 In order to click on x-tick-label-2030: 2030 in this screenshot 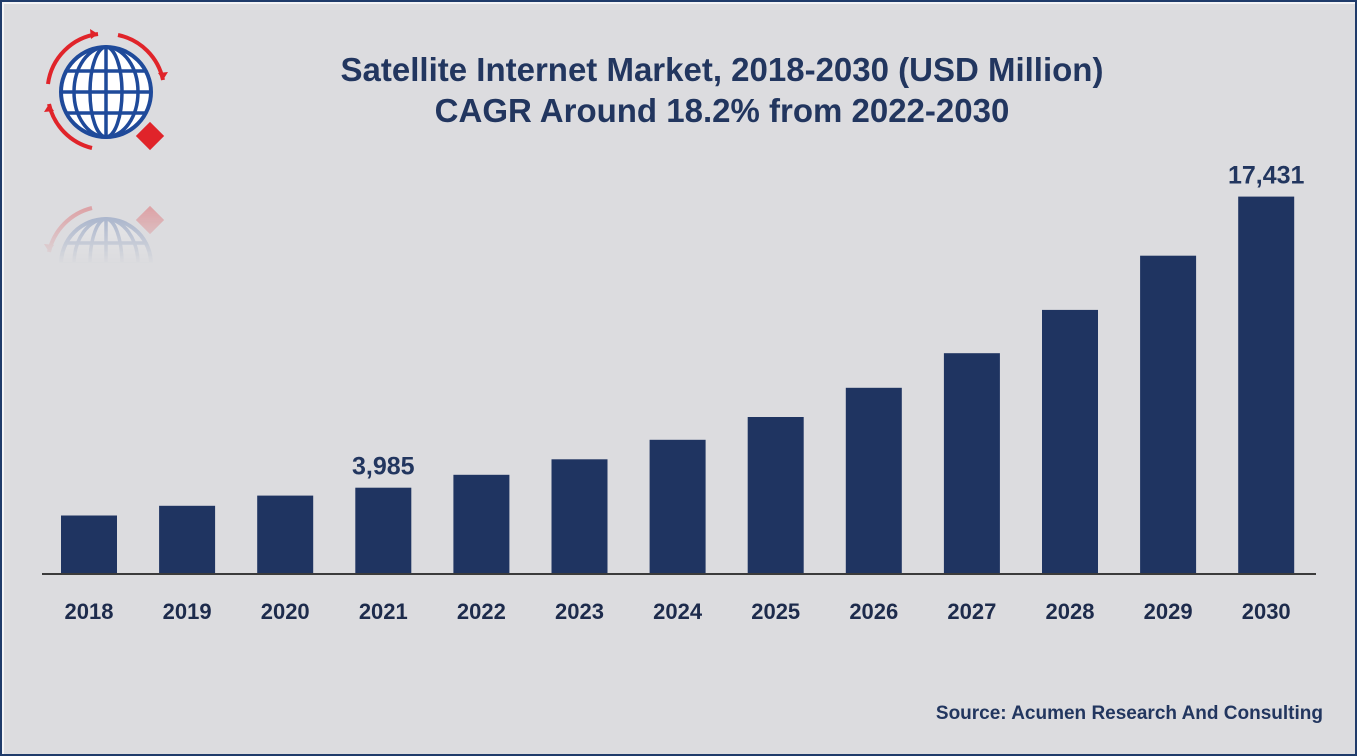, I will do `click(1266, 611)`.